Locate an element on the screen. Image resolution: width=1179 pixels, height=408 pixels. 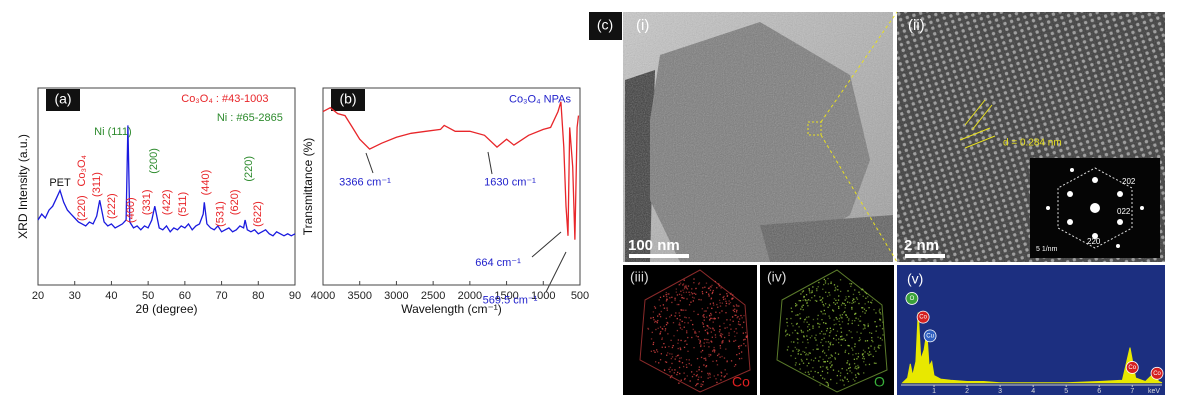
x-tick-label: 1 is located at coordinates (934, 391).